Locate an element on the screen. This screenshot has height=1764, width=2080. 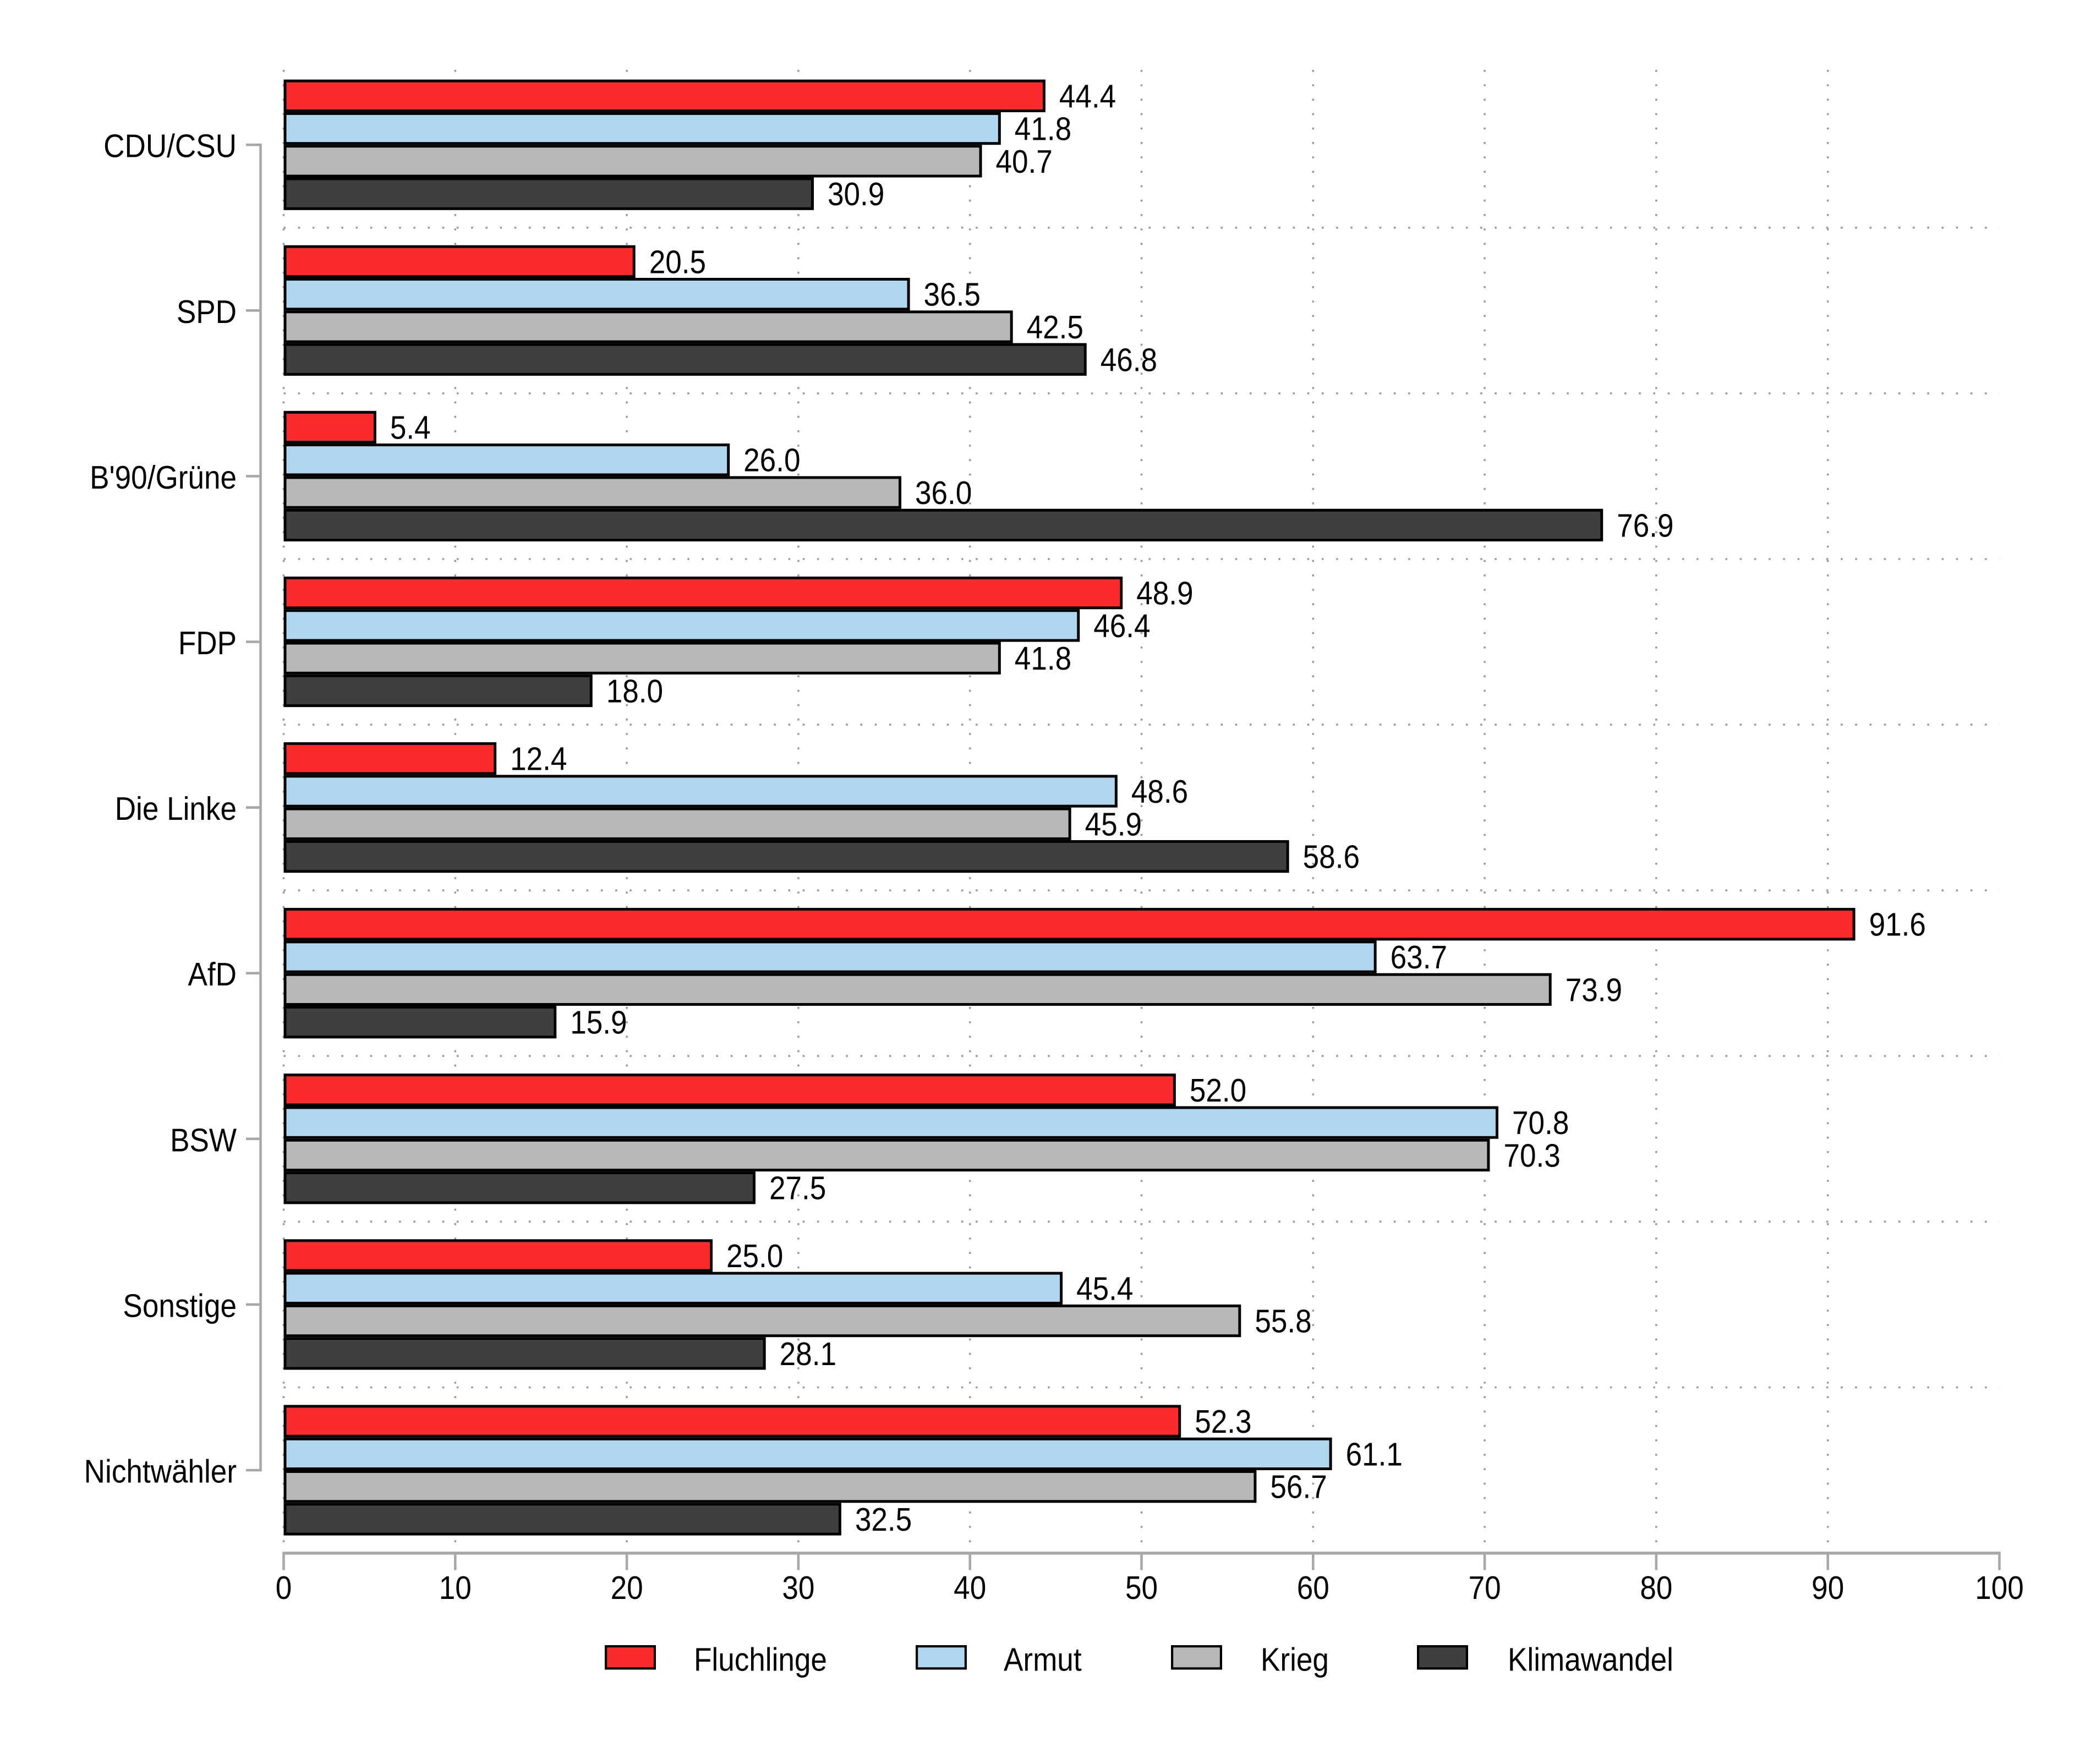
svg-text: Sonstige is located at coordinates (180, 1306).